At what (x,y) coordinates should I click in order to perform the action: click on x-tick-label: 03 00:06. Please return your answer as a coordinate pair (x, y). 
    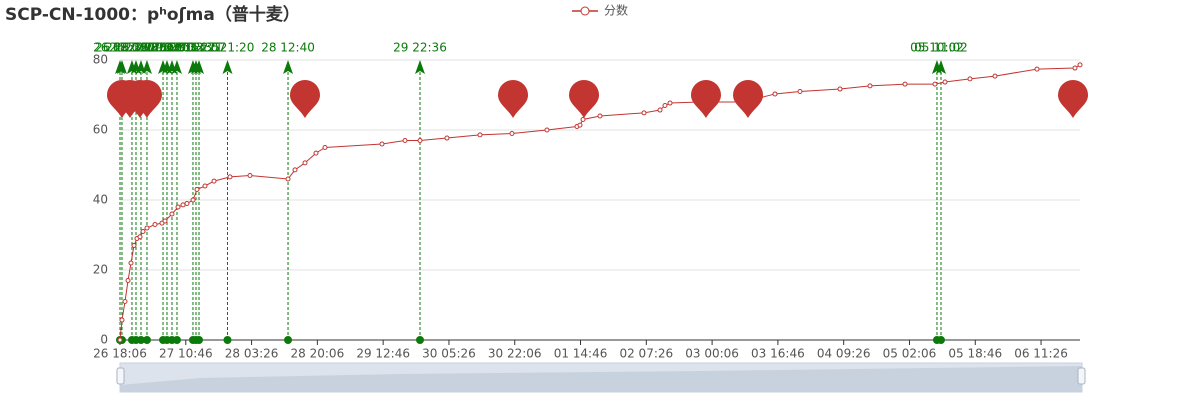
    Looking at the image, I should click on (712, 354).